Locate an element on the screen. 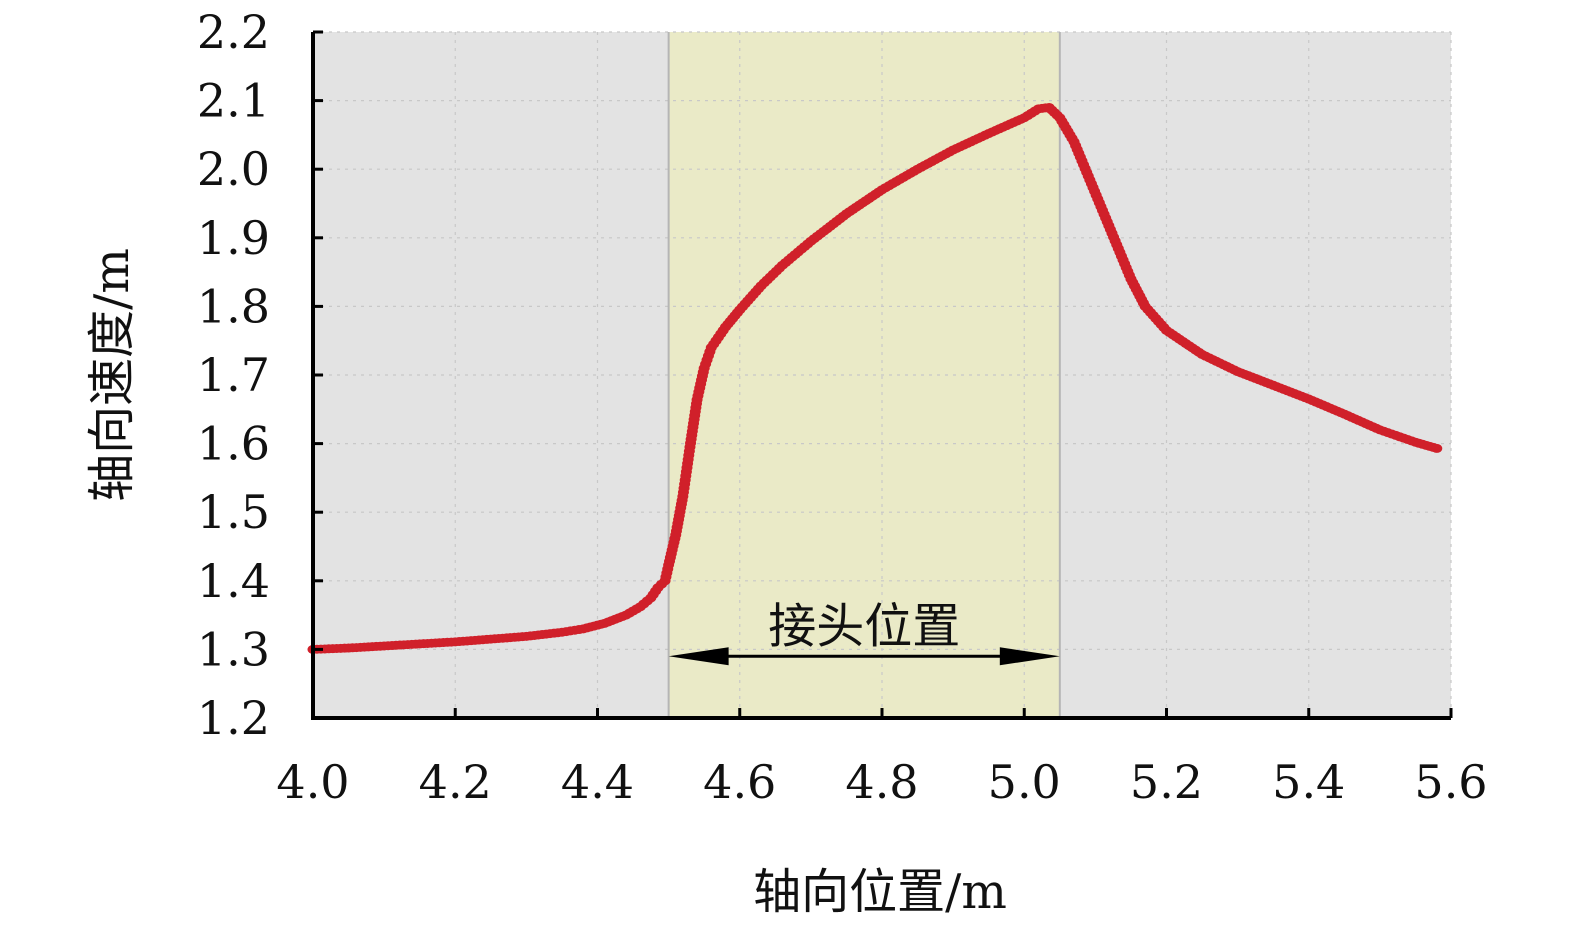 The height and width of the screenshot is (932, 1575). y-tick-label: 2.1 is located at coordinates (233, 101).